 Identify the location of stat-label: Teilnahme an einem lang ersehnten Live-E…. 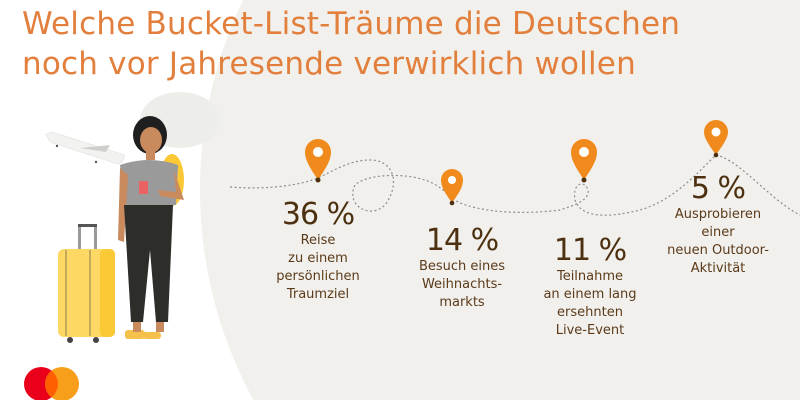
(590, 303).